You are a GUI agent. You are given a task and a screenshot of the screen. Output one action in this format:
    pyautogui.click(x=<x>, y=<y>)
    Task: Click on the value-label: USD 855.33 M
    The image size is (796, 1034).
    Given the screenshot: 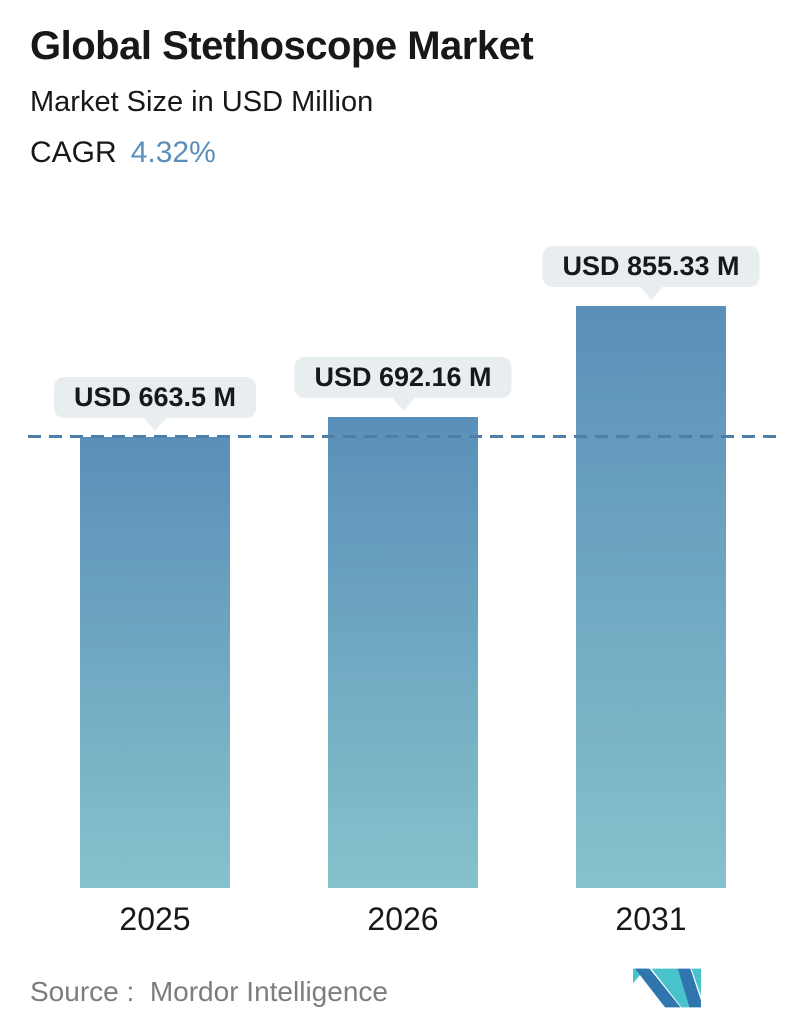 What is the action you would take?
    pyautogui.click(x=651, y=266)
    